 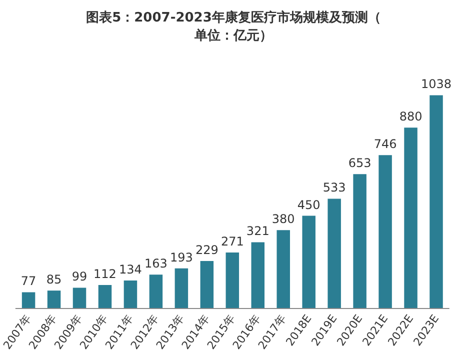 I want to click on data-label: 450, so click(x=308, y=205).